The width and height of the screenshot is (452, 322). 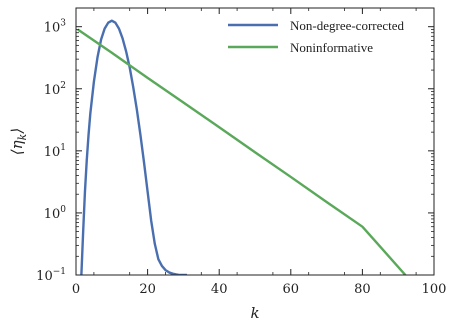 I want to click on y-tick-label: 10¹, so click(x=55, y=151).